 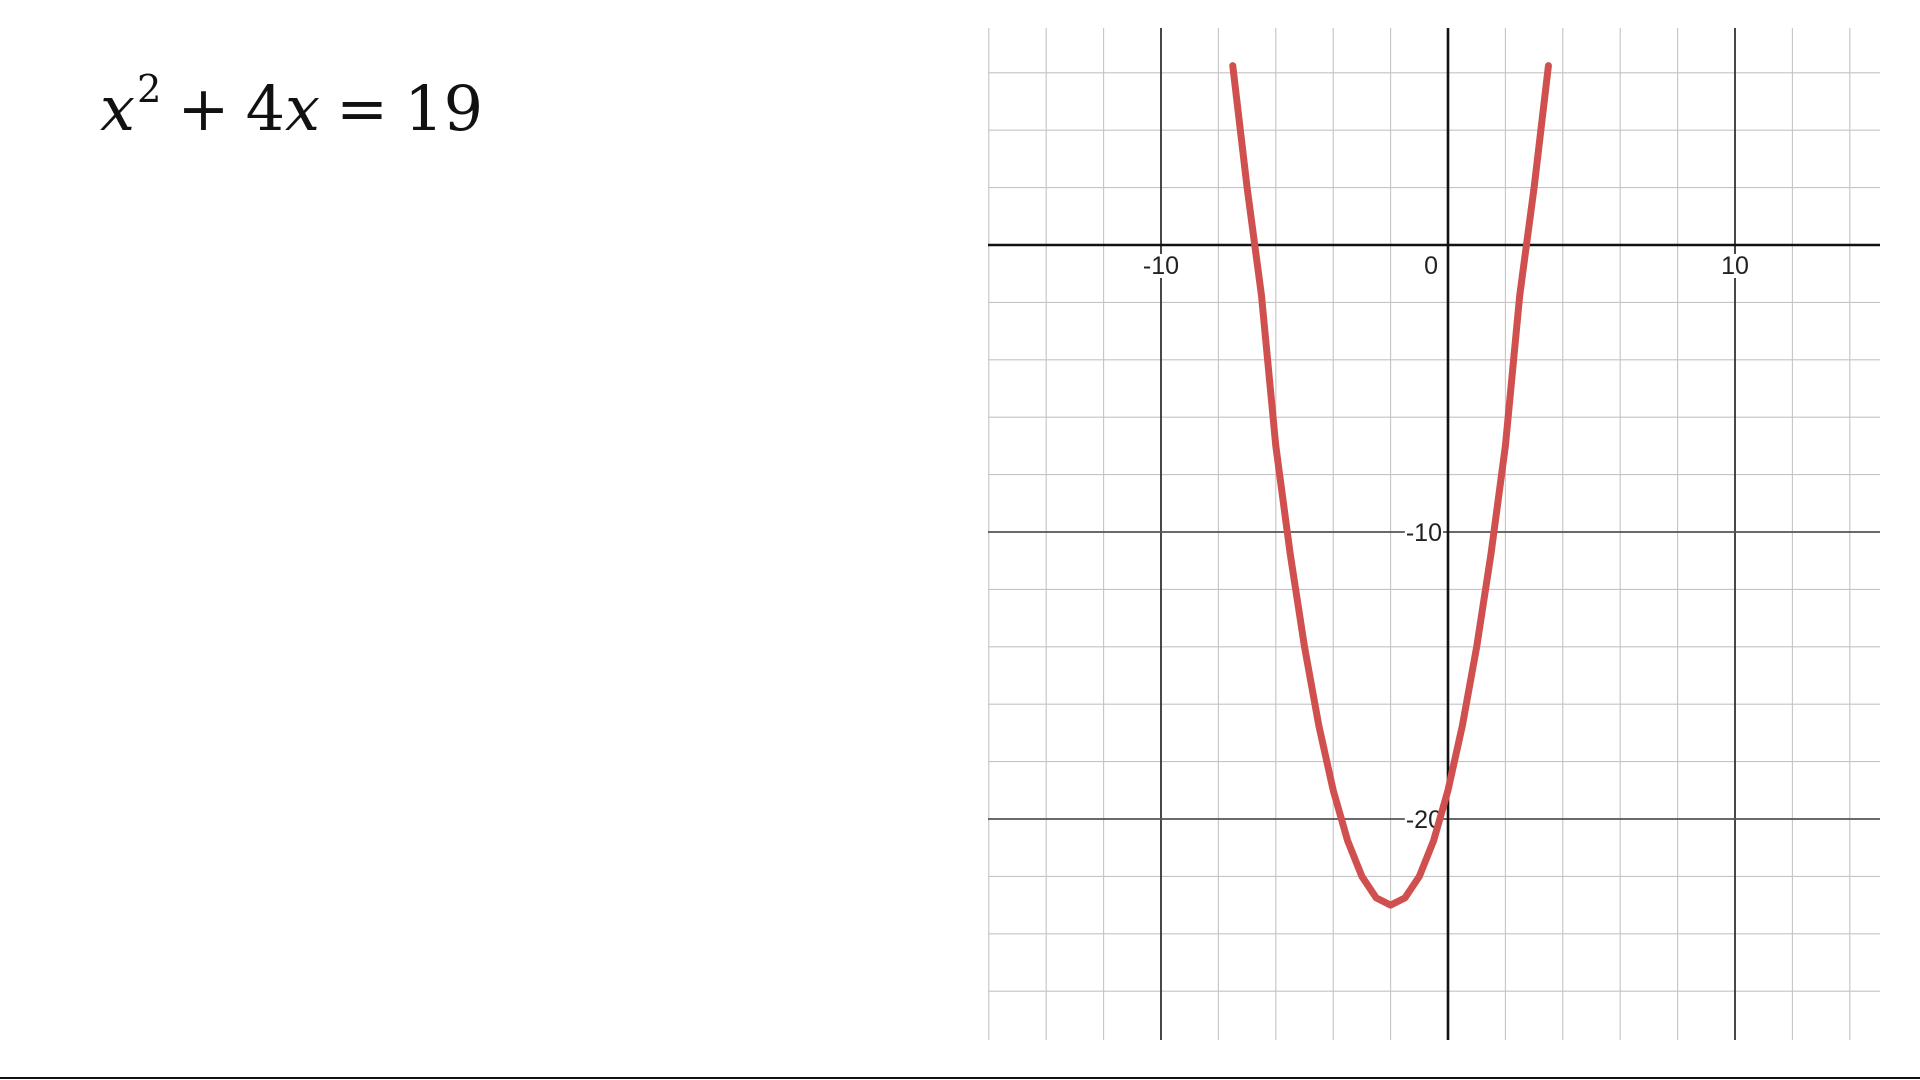 I want to click on equation-equals: =, so click(x=362, y=108).